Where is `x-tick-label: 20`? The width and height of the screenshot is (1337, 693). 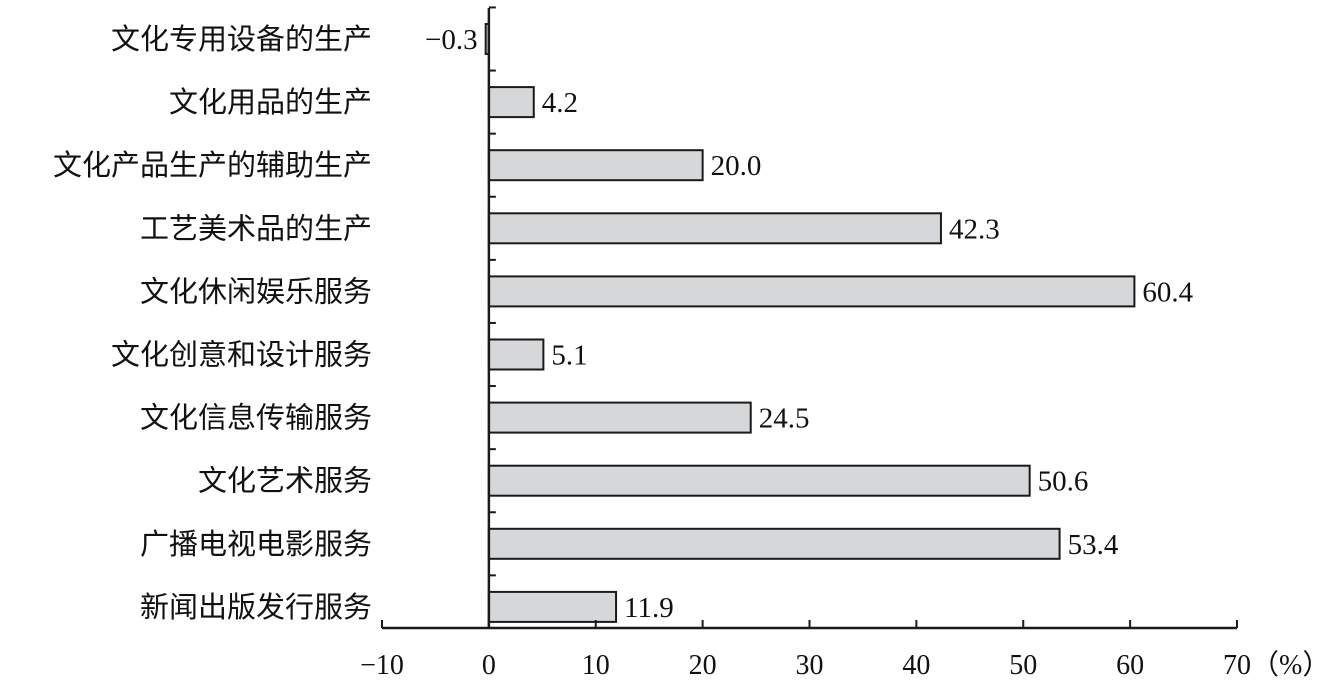 x-tick-label: 20 is located at coordinates (703, 665).